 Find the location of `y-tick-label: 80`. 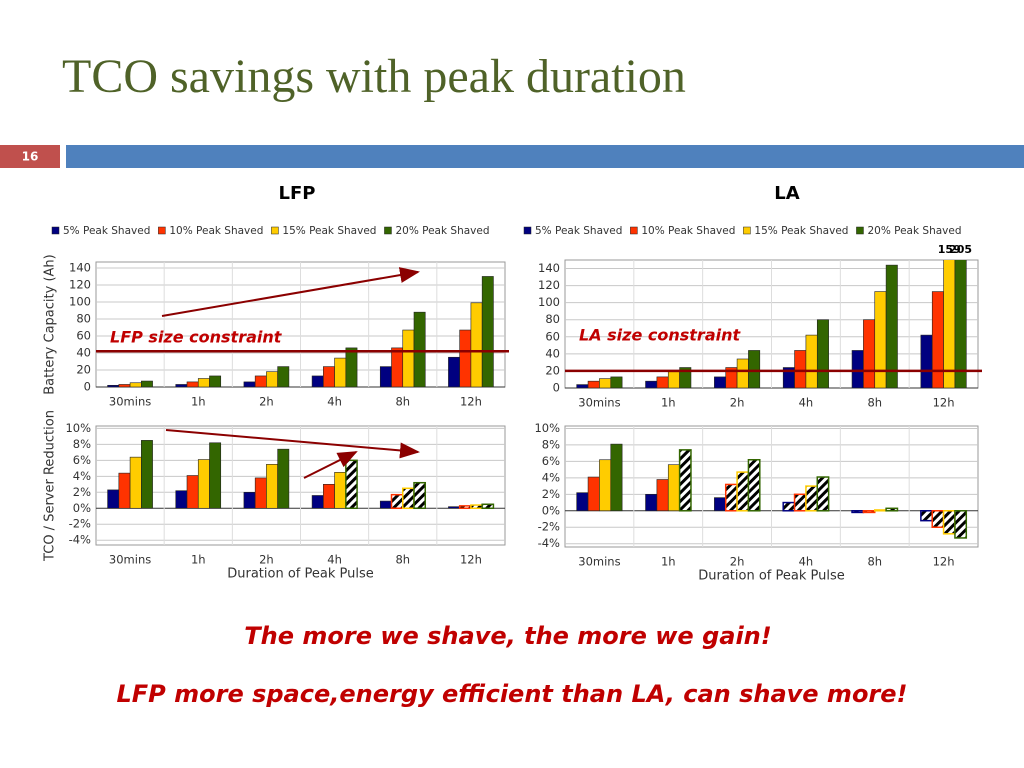

y-tick-label: 80 is located at coordinates (552, 319).